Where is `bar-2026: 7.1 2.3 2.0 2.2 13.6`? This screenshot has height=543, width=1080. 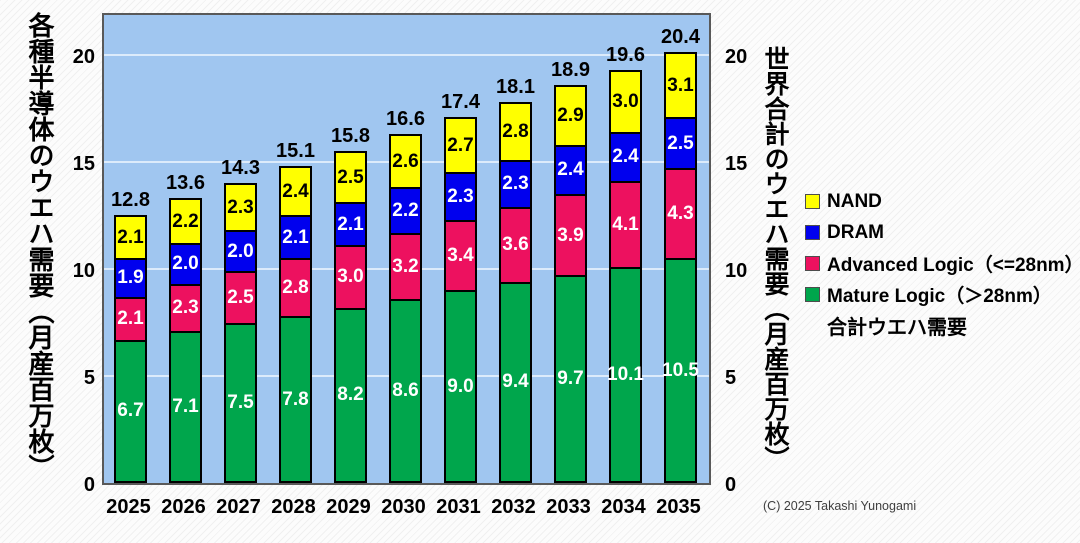
bar-2026: 7.1 2.3 2.0 2.2 13.6 is located at coordinates (185, 327).